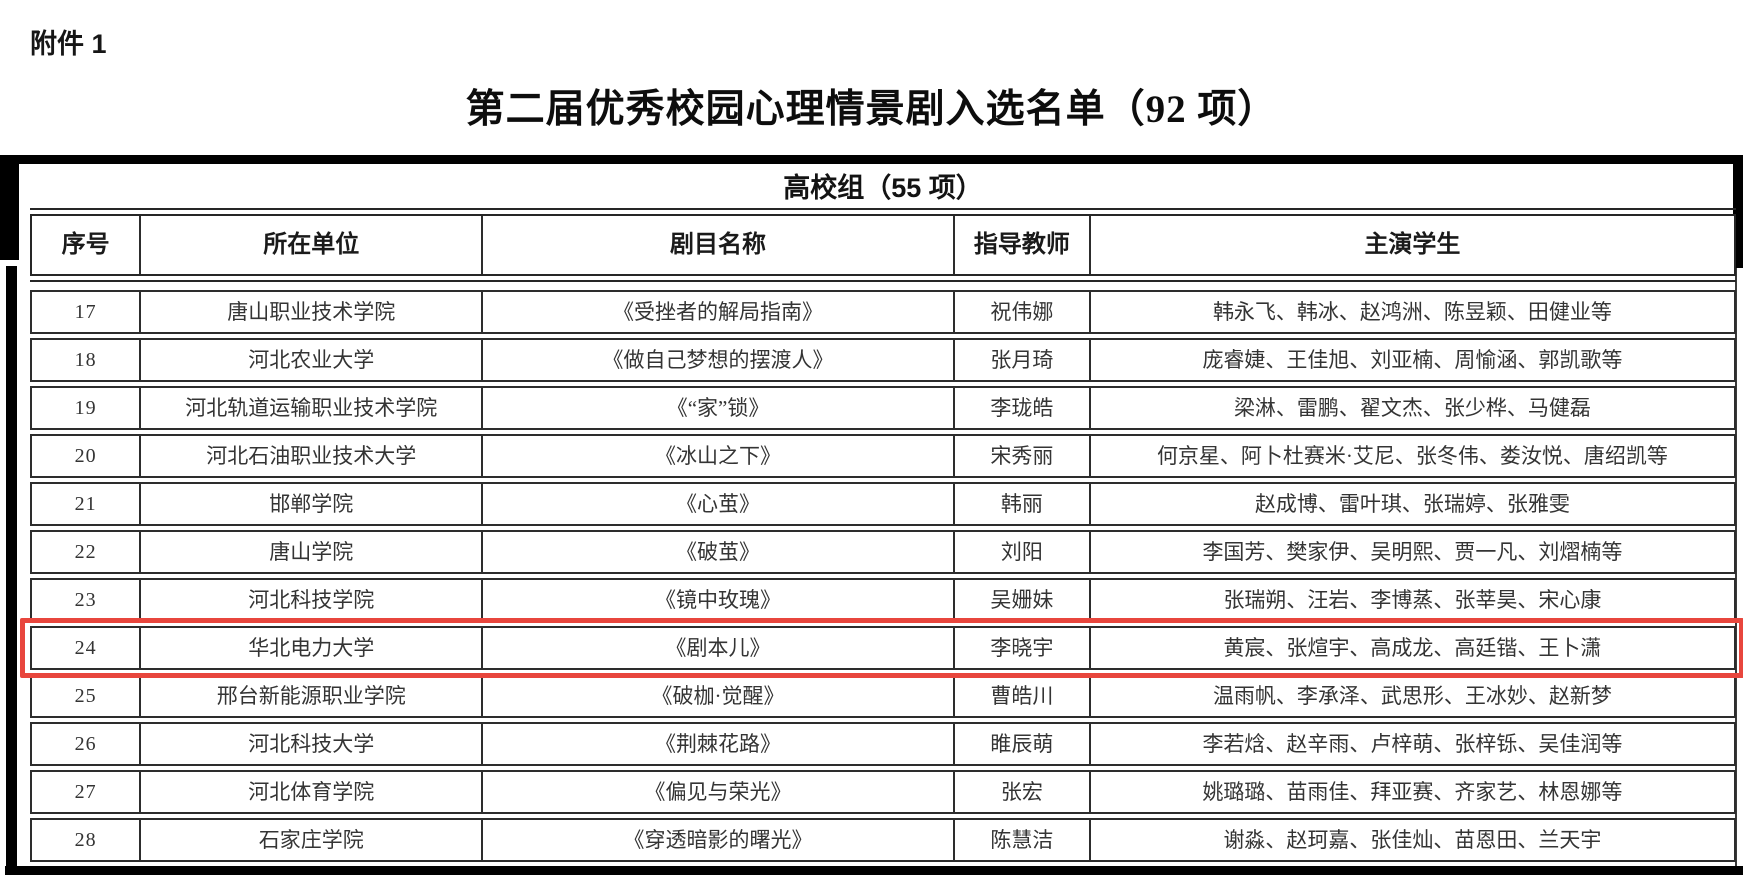 This screenshot has height=875, width=1743. Describe the element at coordinates (1411, 312) in the screenshot. I see `cell-students: 韩永飞、韩冰、赵鸿洲、陈昱颖、田健业等` at that location.